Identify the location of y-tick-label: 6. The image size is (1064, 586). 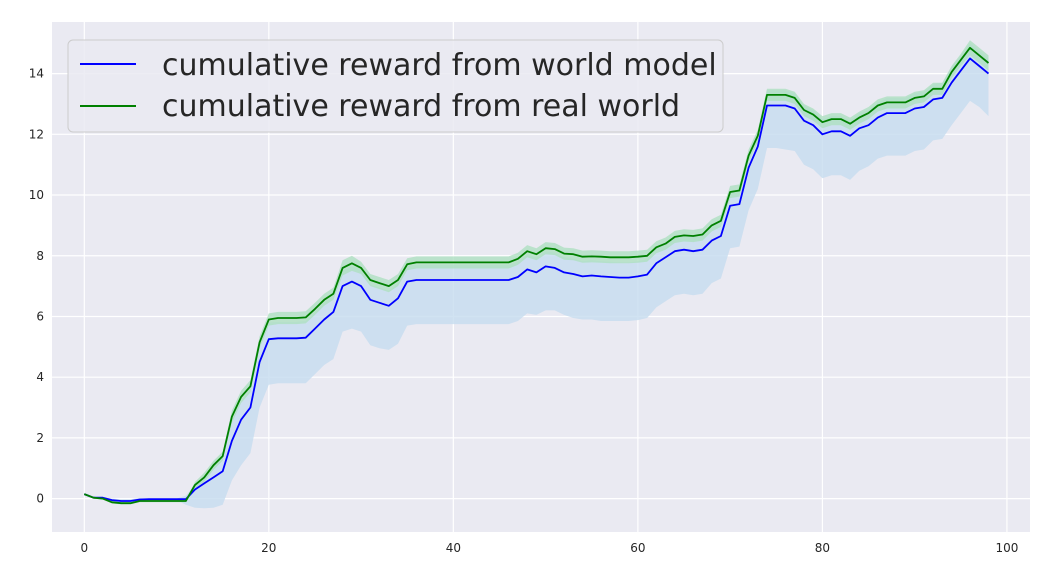
(40, 316).